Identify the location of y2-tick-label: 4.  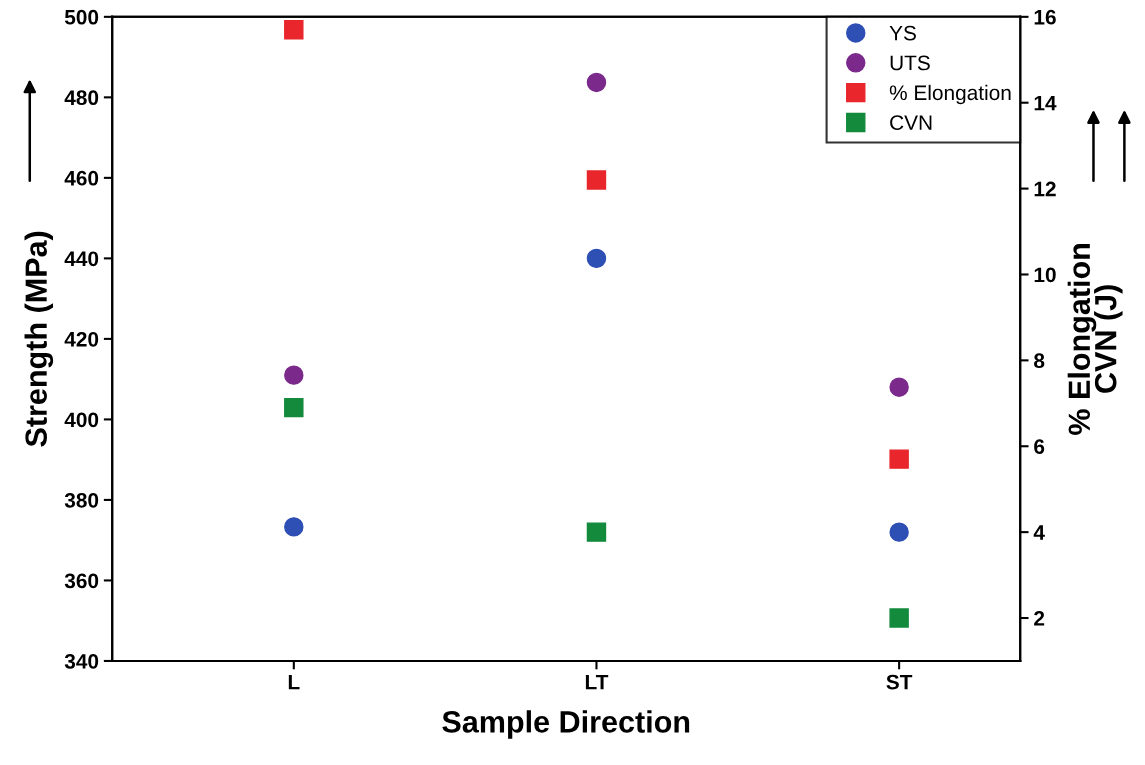
(1039, 532).